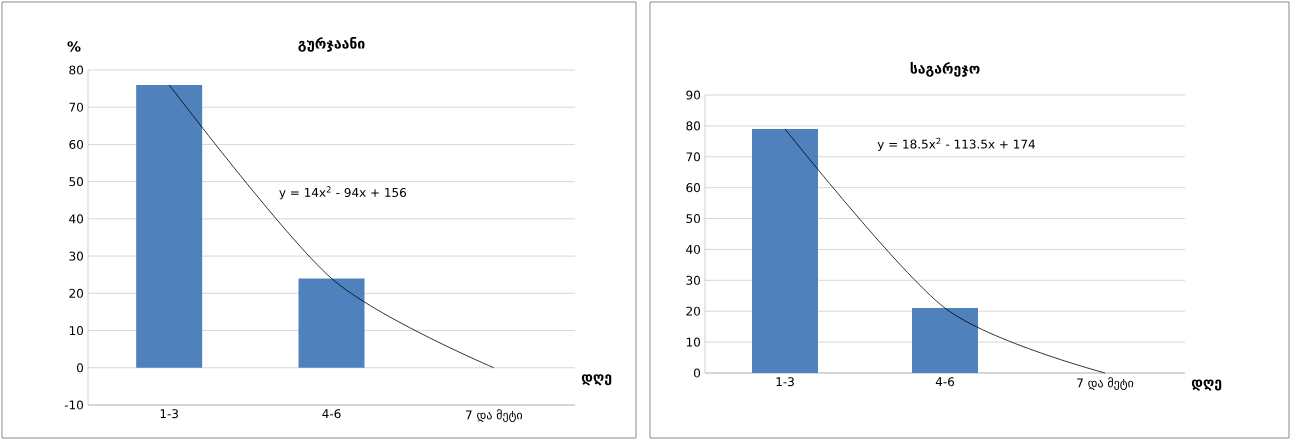  I want to click on chart-title: გურჯაანი, so click(331, 44).